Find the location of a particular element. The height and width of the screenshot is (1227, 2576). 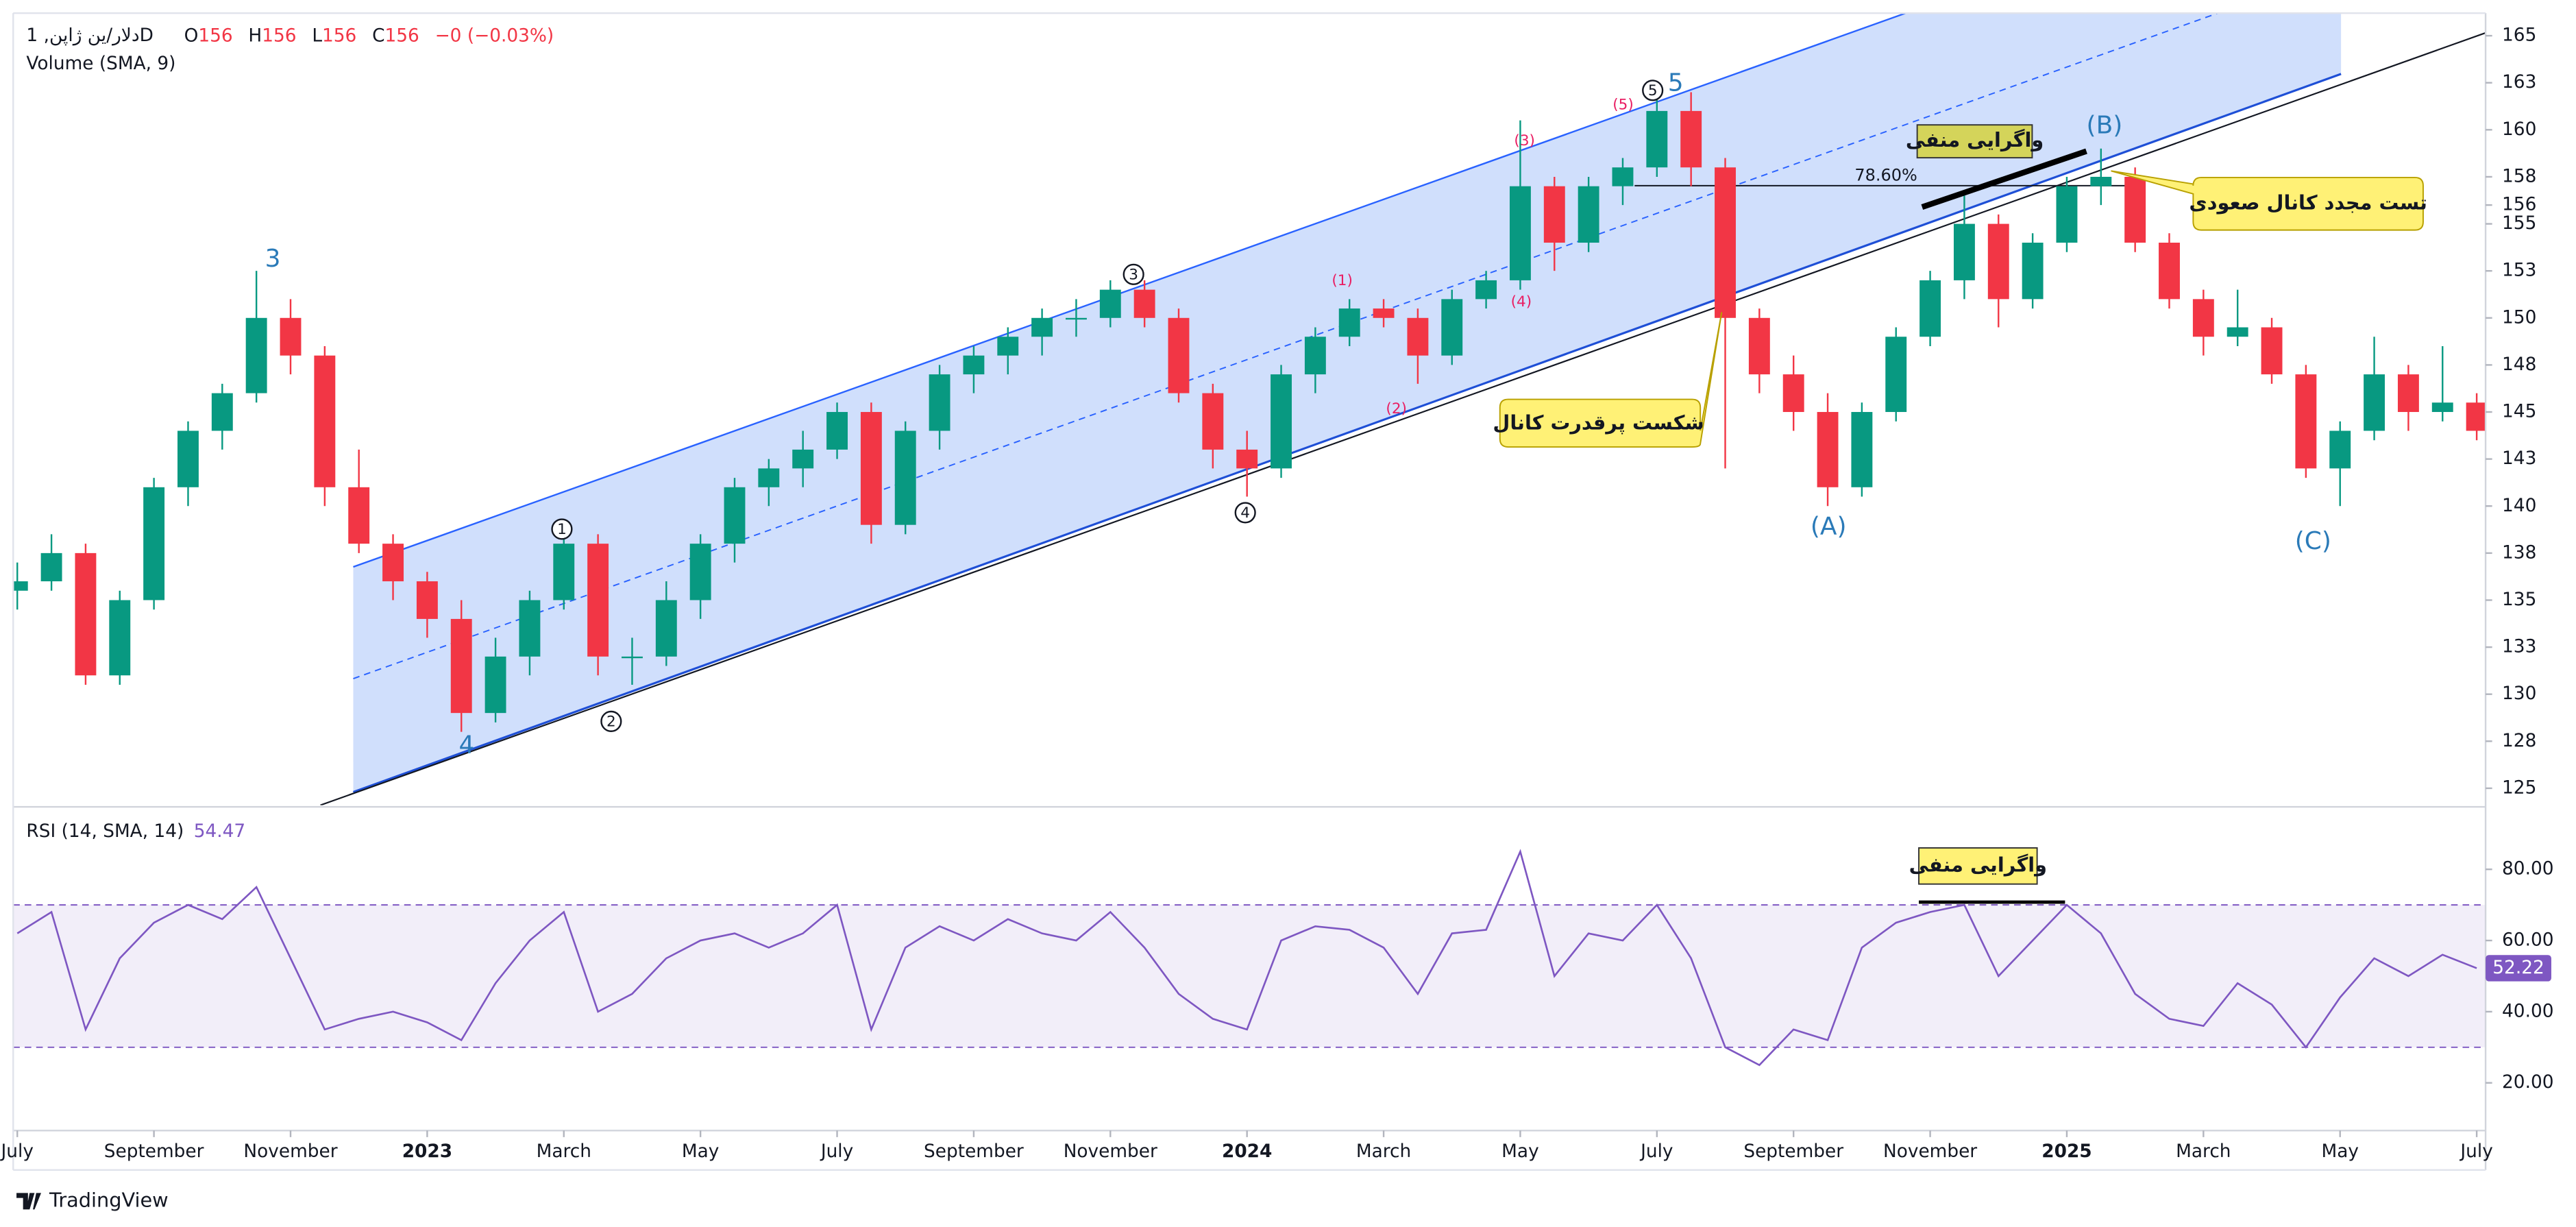

high-label: H is located at coordinates (255, 35).